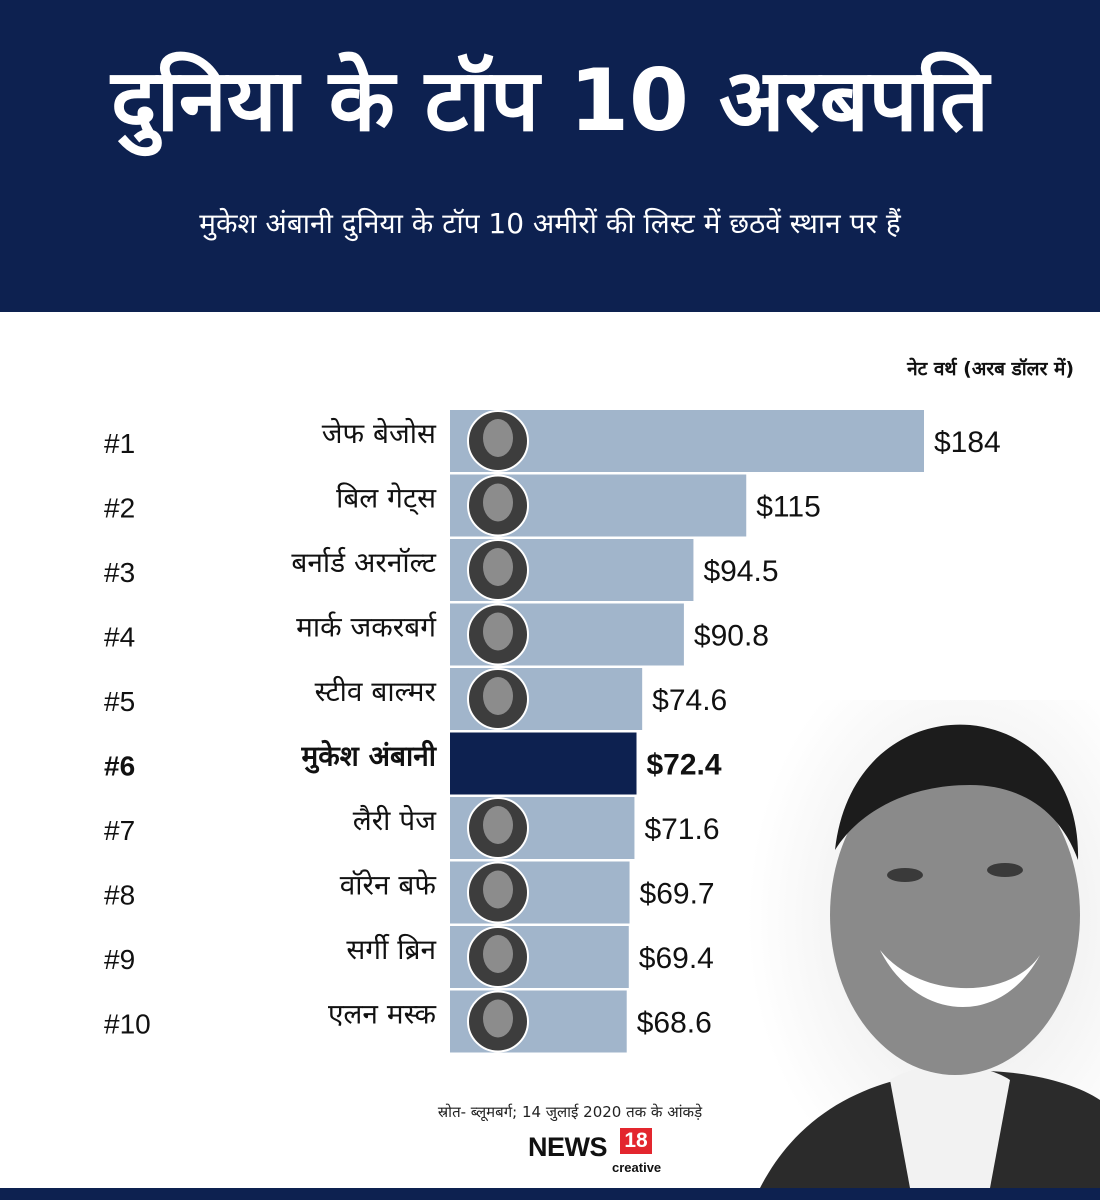  I want to click on rank-label-1: #1, so click(119, 443).